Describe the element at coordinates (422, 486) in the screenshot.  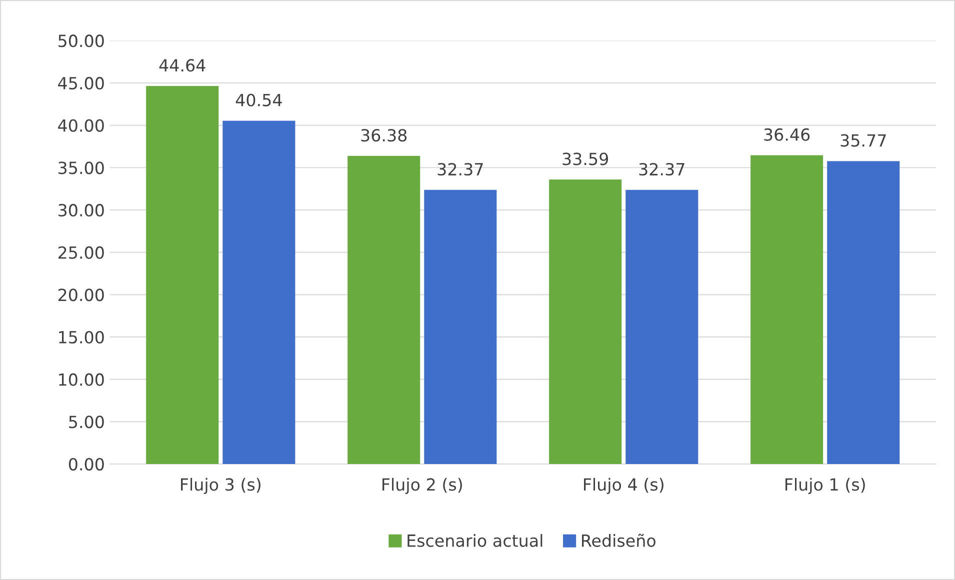
I see `x-tick-label: Flujo 2 (s)` at that location.